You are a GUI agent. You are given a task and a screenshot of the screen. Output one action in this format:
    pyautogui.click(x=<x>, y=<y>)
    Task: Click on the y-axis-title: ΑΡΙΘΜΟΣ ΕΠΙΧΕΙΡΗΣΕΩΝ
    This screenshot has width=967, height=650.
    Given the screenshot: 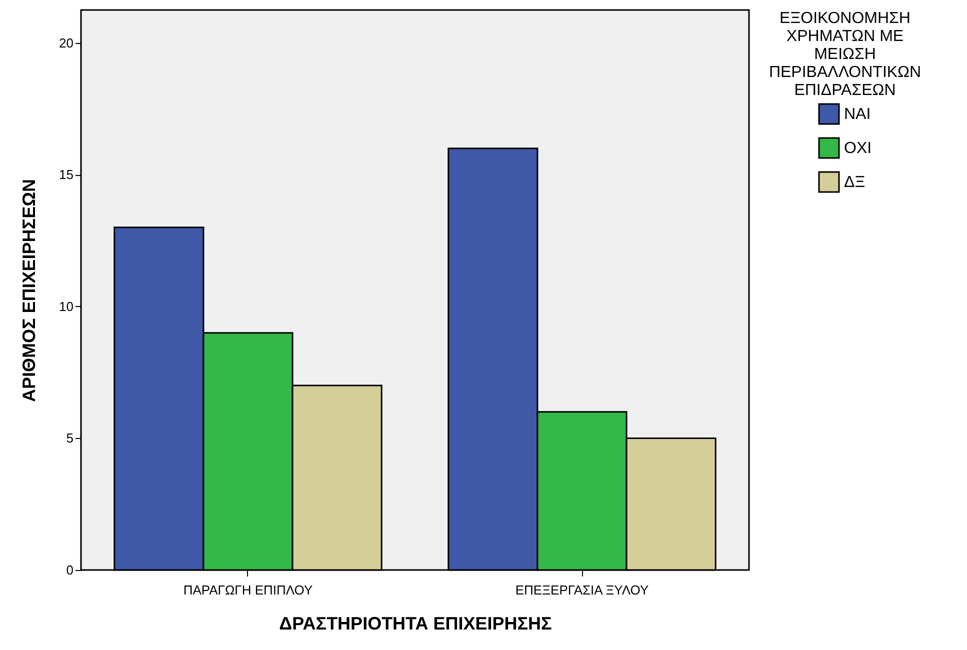 What is the action you would take?
    pyautogui.click(x=29, y=290)
    